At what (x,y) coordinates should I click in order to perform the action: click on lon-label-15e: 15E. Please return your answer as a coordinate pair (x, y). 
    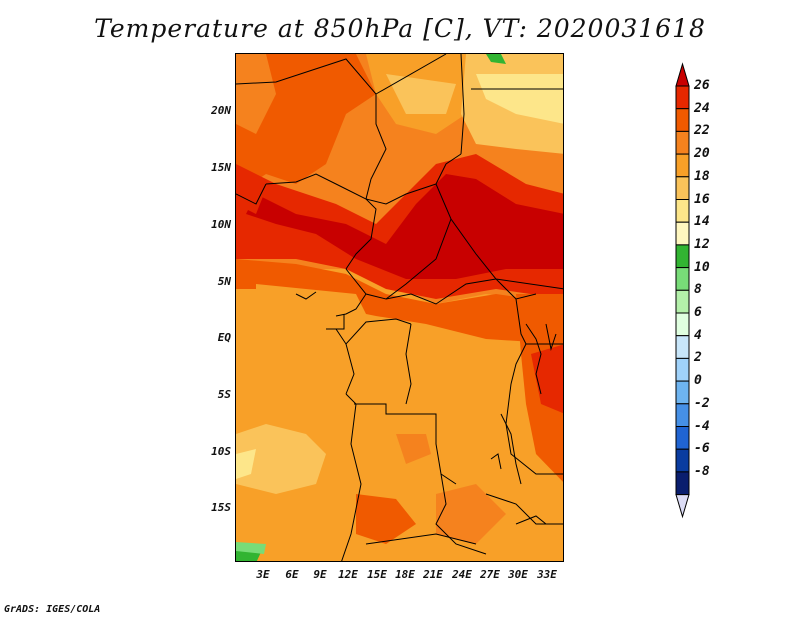
    Looking at the image, I should click on (377, 574).